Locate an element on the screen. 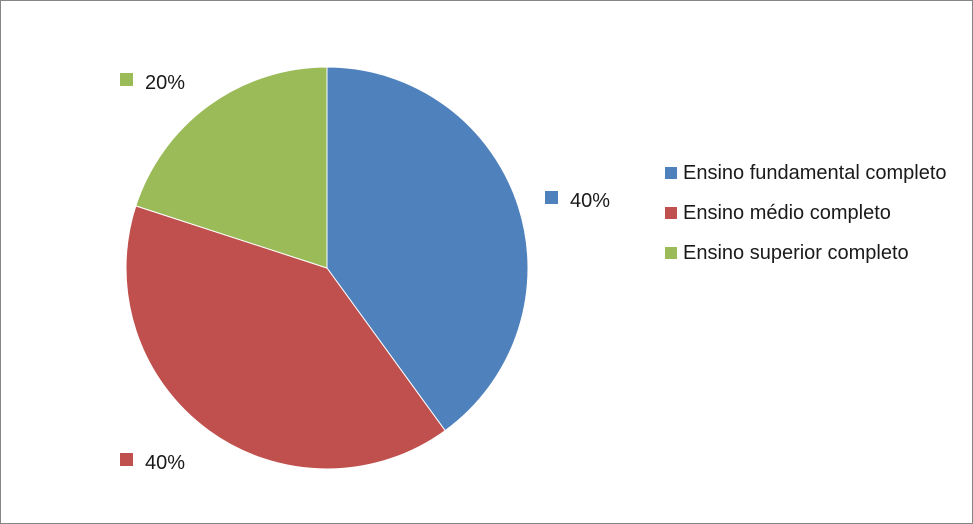 This screenshot has height=524, width=973. data-label-fundamental: 40% is located at coordinates (590, 201).